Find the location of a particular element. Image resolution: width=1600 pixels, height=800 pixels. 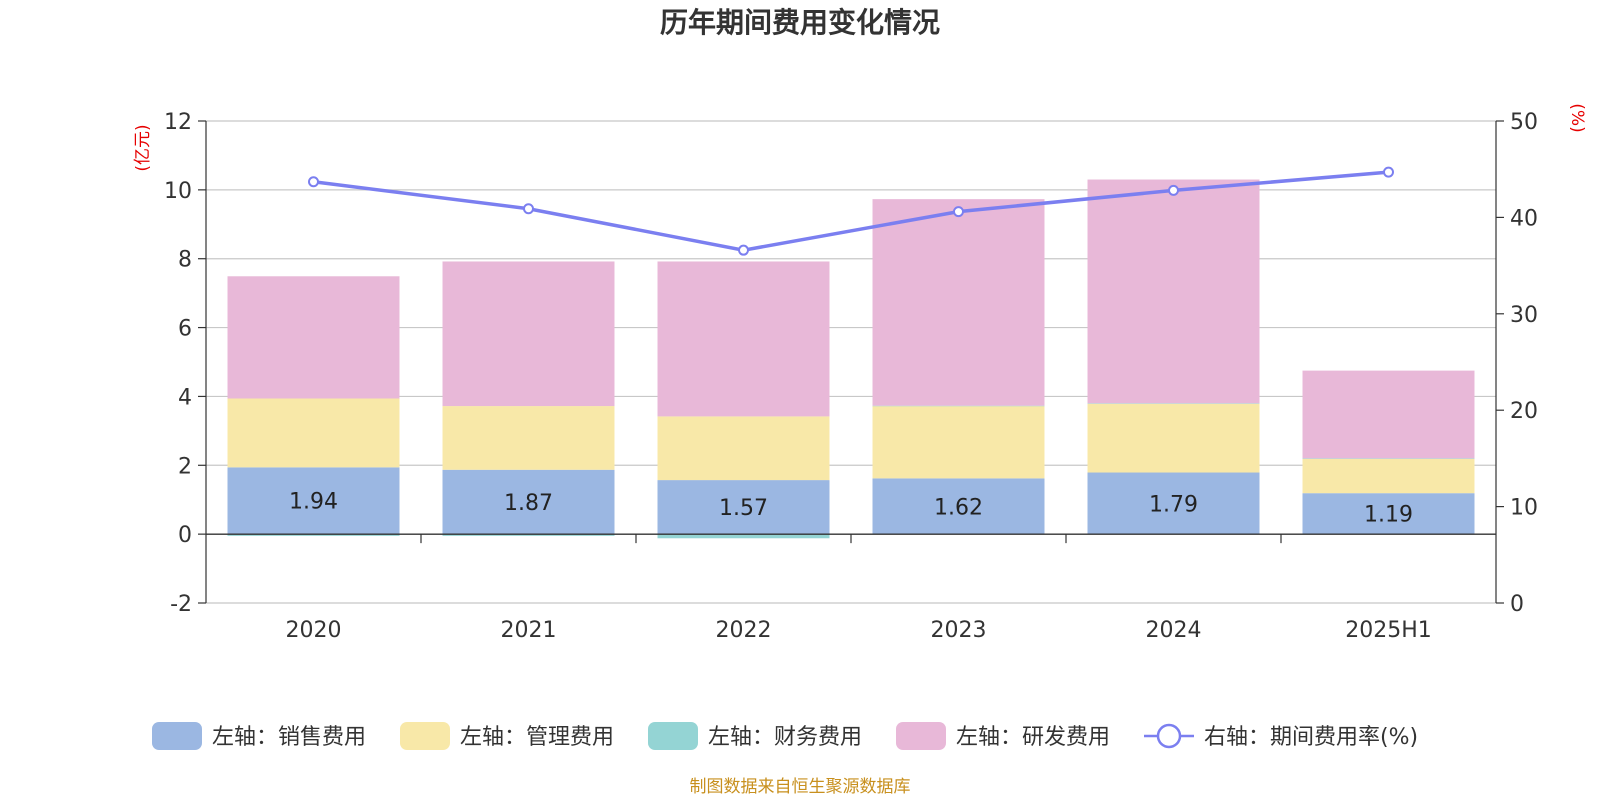

left-tick-label: 12 is located at coordinates (178, 122).